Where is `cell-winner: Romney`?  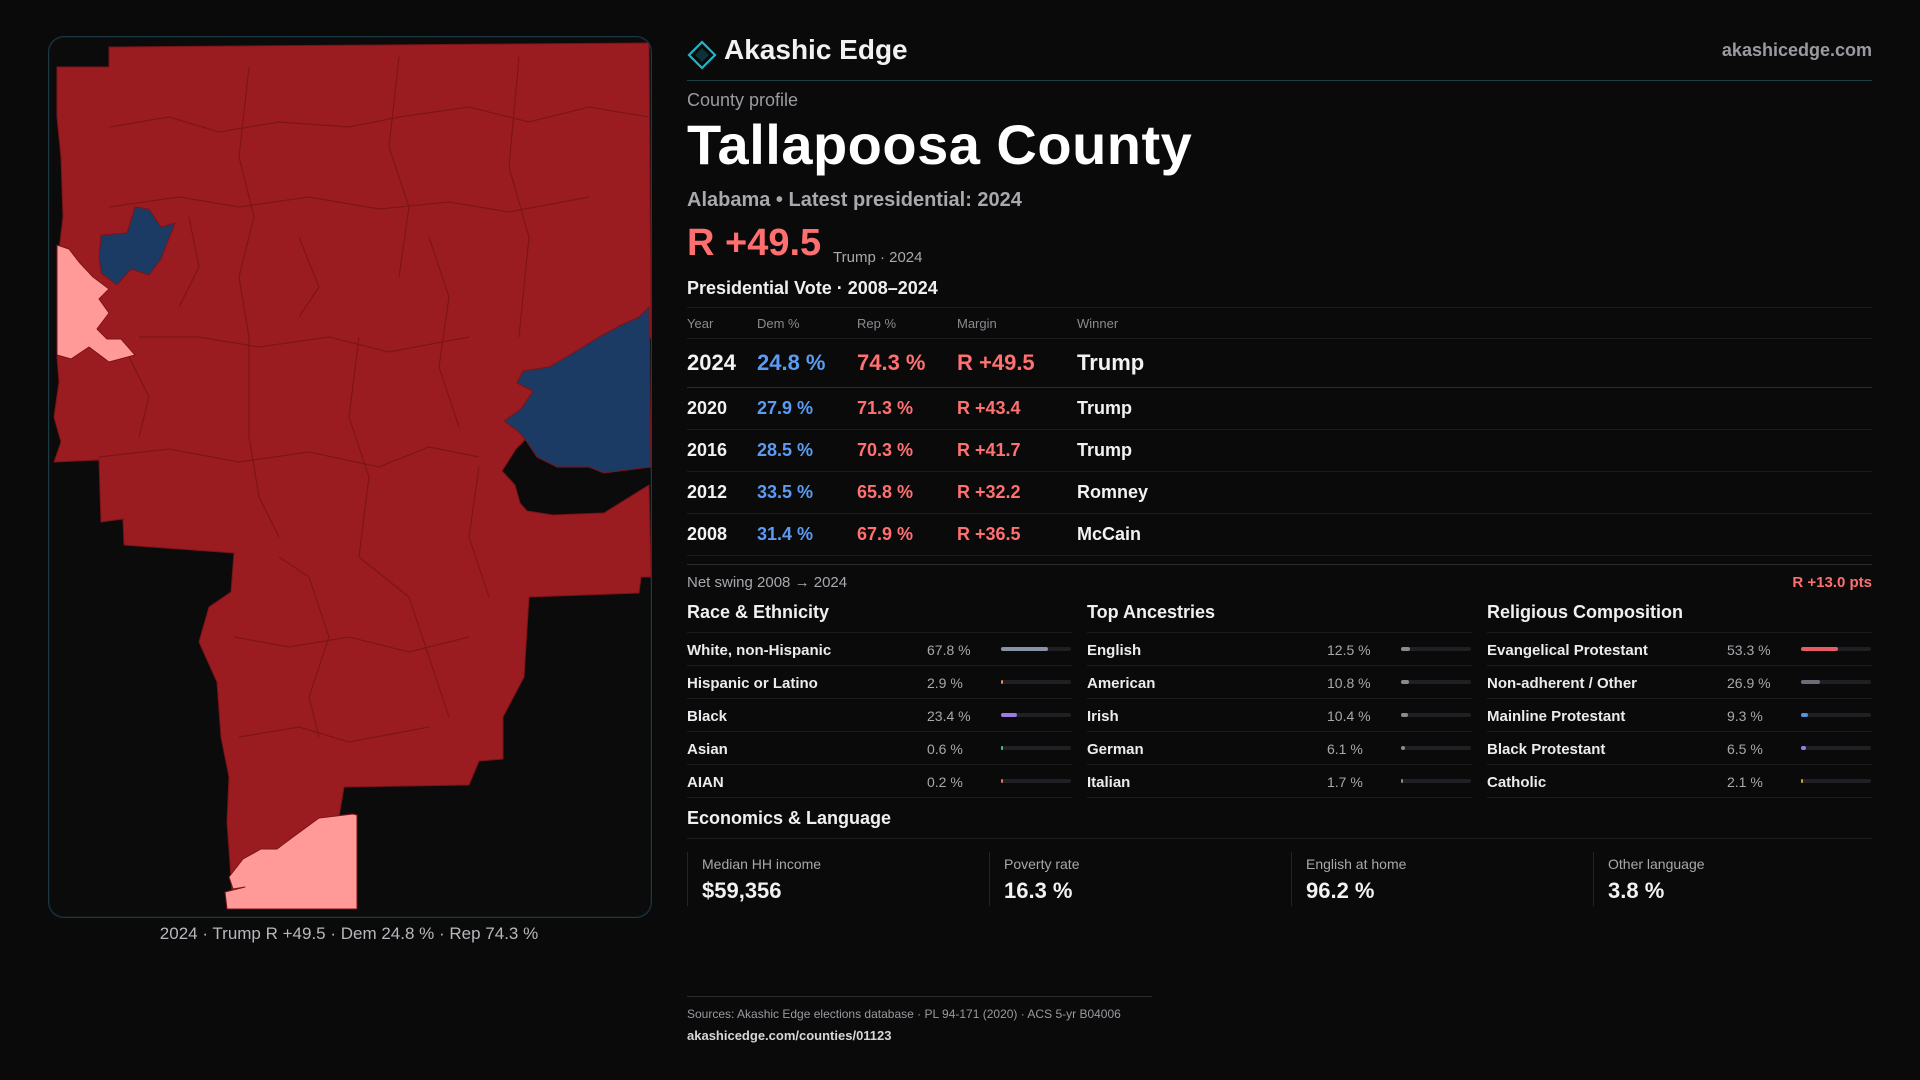 cell-winner: Romney is located at coordinates (1474, 492).